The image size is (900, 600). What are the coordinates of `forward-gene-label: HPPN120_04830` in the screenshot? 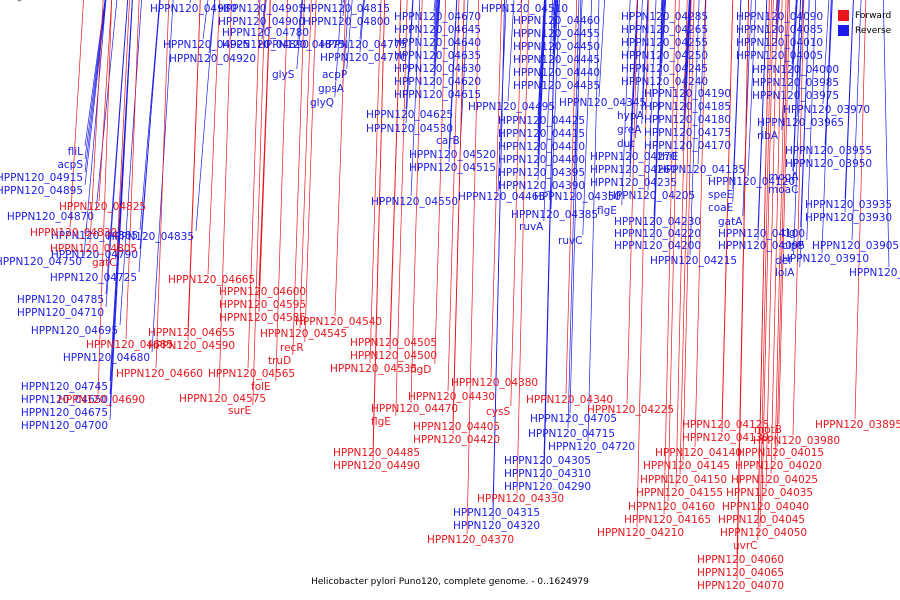 It's located at (73, 233).